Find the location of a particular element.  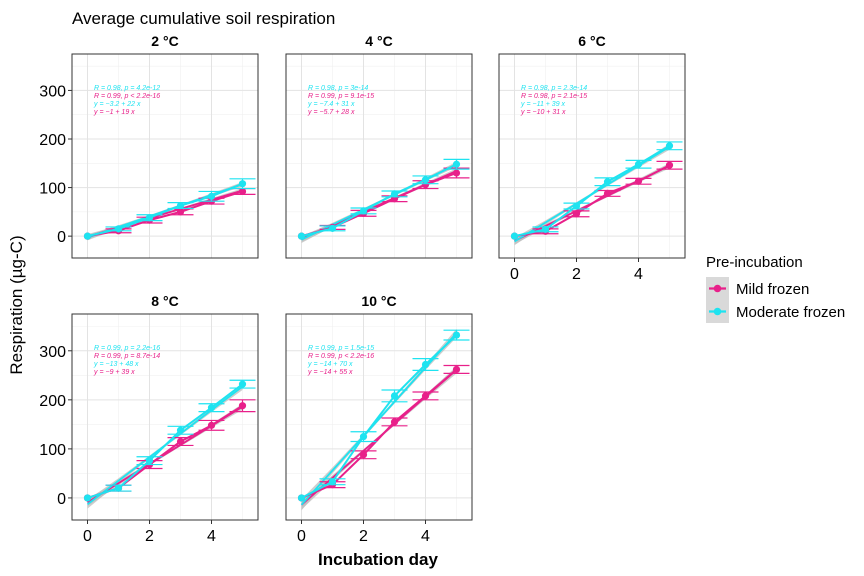

legend-point-mild is located at coordinates (717, 288).